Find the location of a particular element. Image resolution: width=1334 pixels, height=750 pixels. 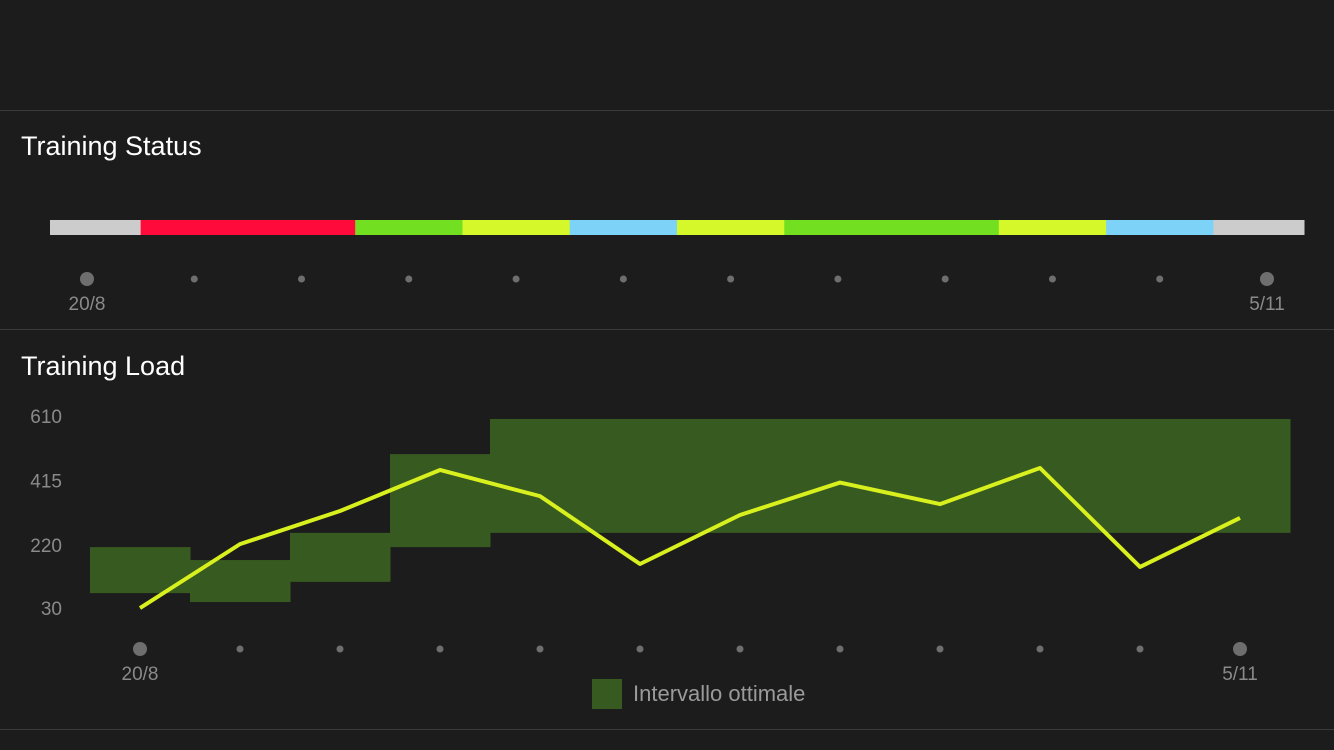

y-tick-label: 610 is located at coordinates (46, 417).